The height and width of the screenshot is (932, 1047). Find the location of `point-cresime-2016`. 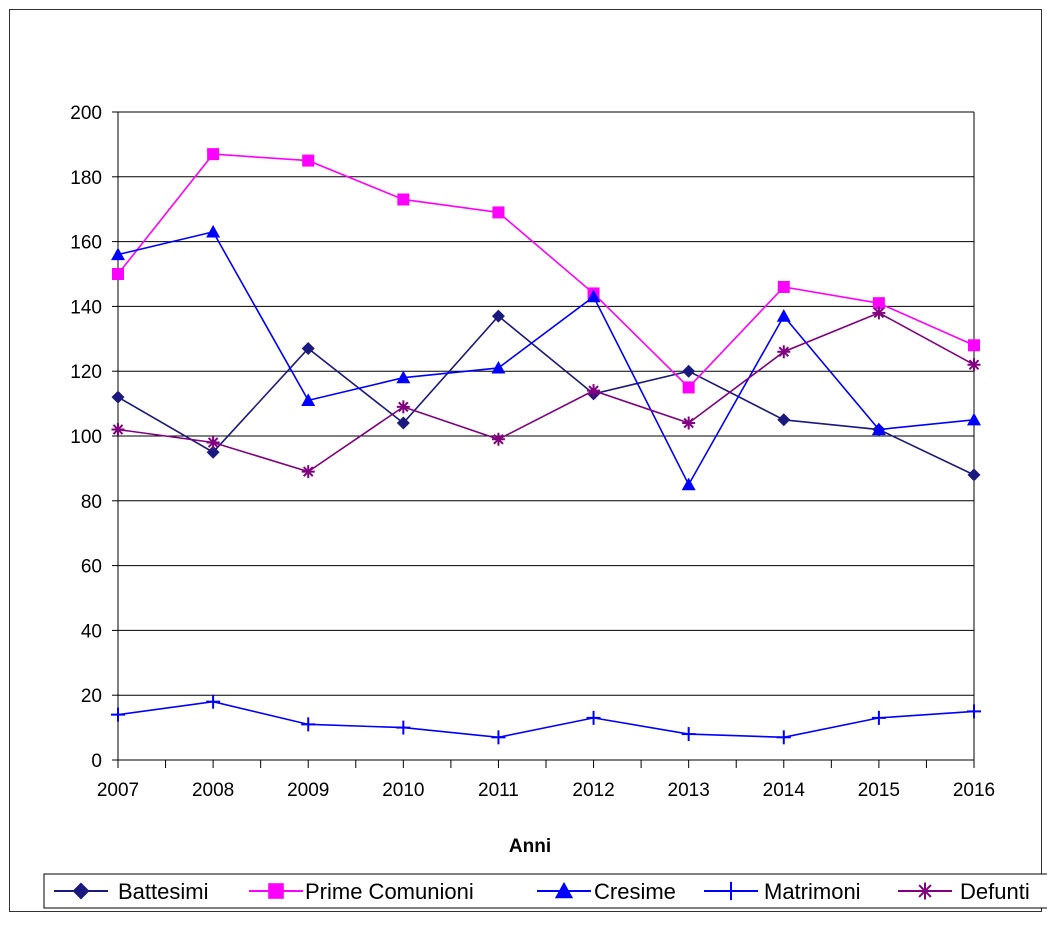

point-cresime-2016 is located at coordinates (974, 419).